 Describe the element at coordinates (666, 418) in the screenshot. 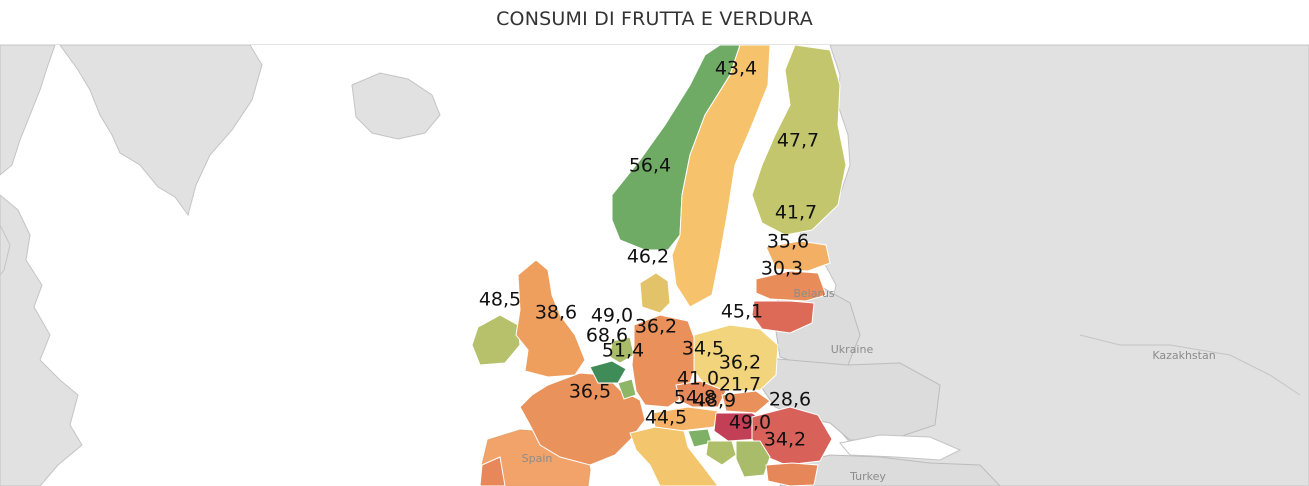

I see `value-italy: 44,5` at that location.